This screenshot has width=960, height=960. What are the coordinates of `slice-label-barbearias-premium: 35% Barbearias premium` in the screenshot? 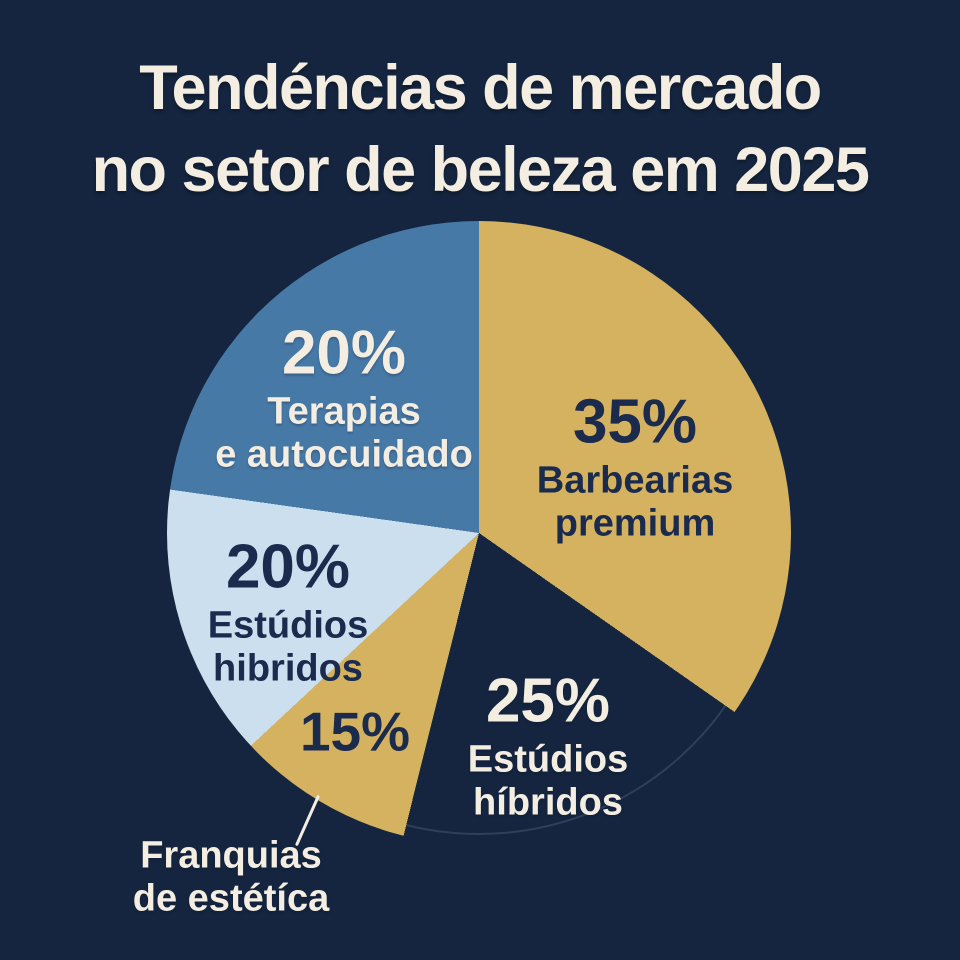 It's located at (635, 467).